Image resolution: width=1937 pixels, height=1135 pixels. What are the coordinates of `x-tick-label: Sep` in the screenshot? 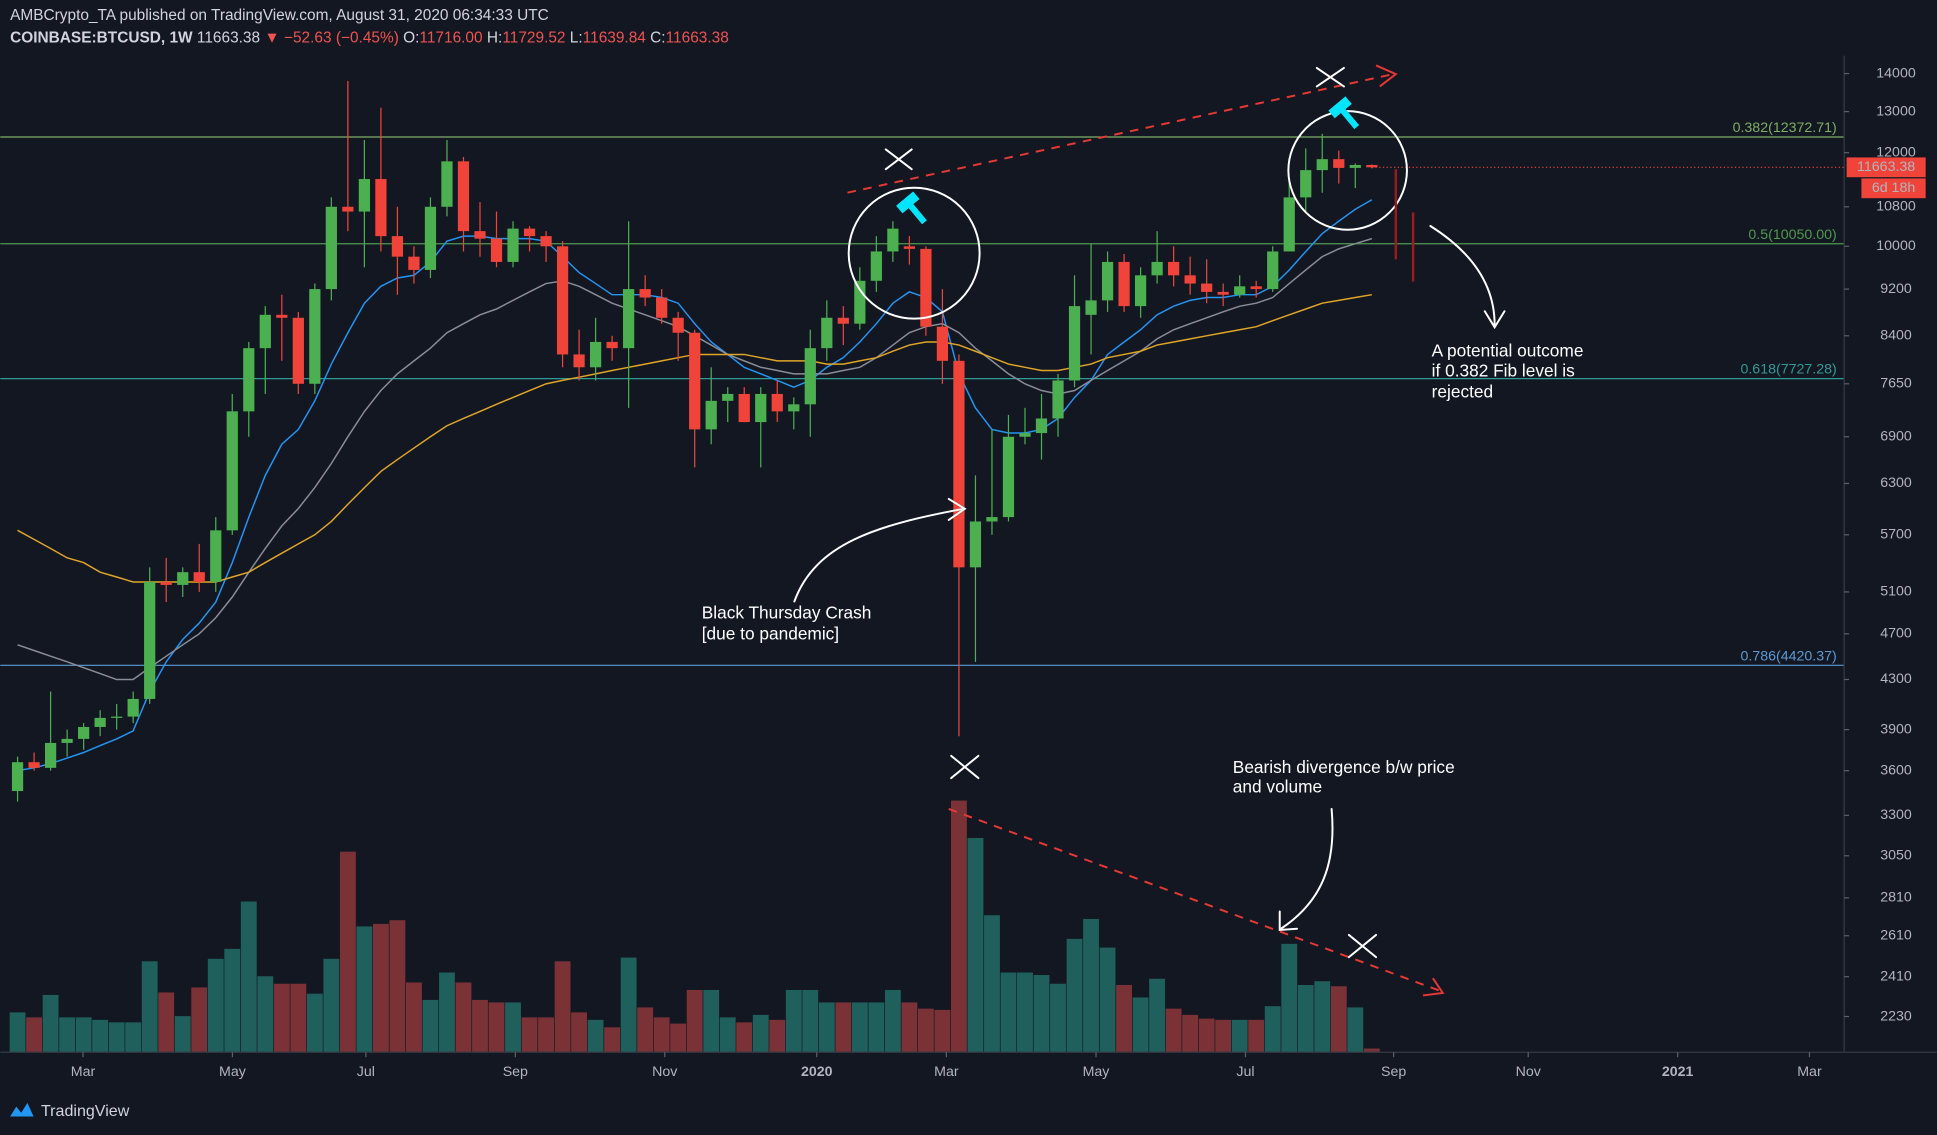 It's located at (515, 1072).